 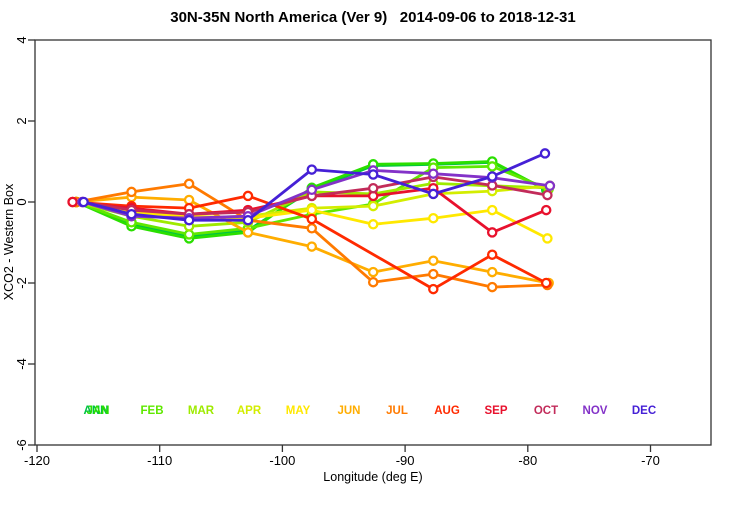 What do you see at coordinates (9, 241) in the screenshot?
I see `y-axis-title: XCO2 - Western Box` at bounding box center [9, 241].